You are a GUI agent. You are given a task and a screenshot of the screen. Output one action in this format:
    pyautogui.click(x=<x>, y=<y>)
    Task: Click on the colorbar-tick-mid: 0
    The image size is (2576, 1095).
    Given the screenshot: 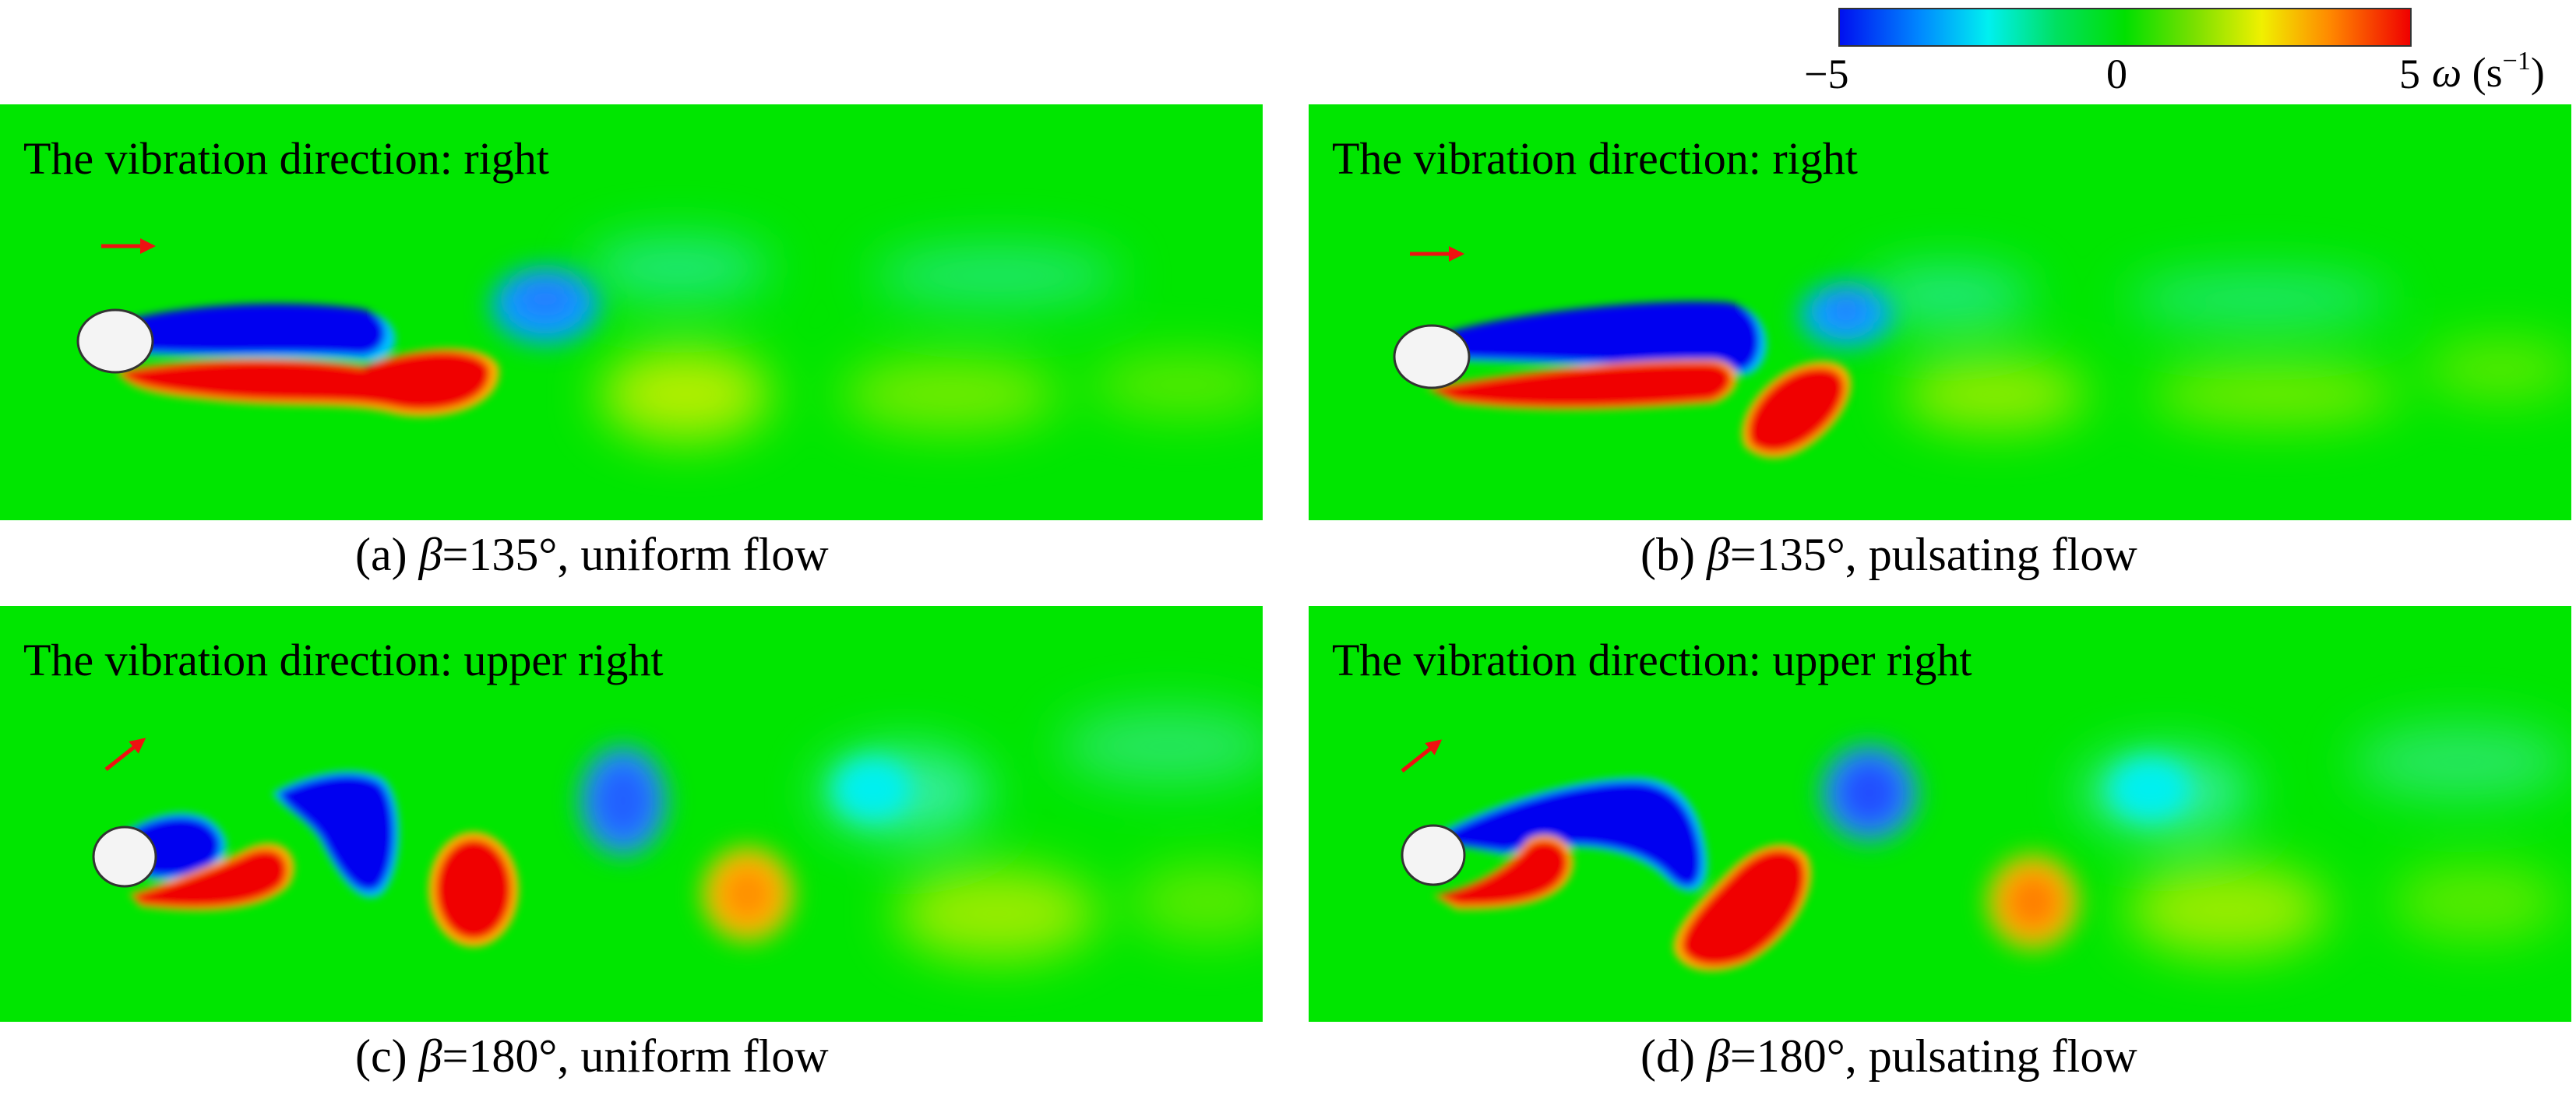 What is the action you would take?
    pyautogui.click(x=2116, y=74)
    